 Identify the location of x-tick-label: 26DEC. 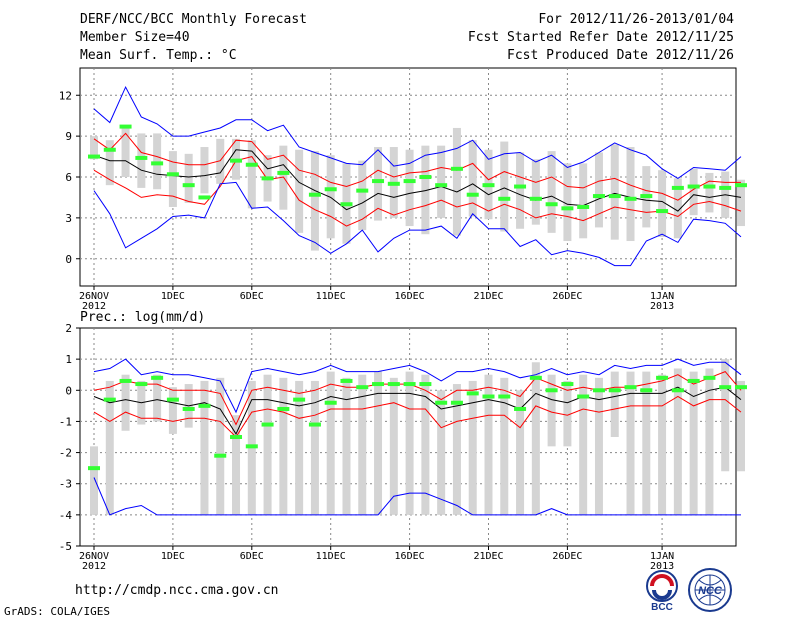
(567, 296).